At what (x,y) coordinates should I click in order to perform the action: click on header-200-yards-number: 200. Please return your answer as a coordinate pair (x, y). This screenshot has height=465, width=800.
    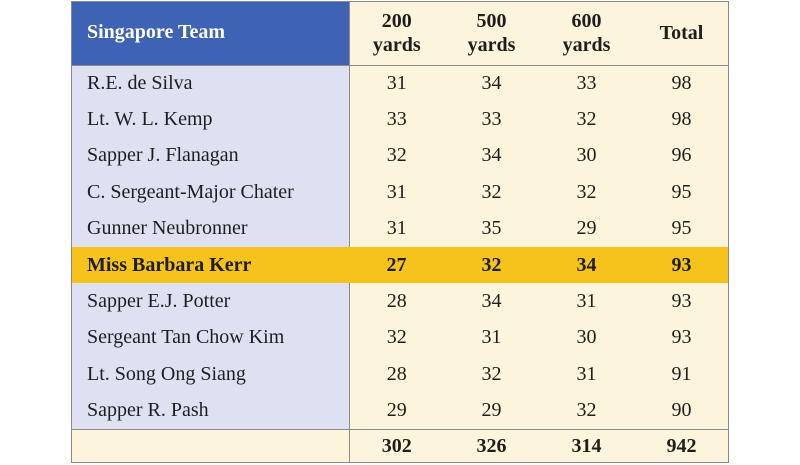
    Looking at the image, I should click on (396, 20).